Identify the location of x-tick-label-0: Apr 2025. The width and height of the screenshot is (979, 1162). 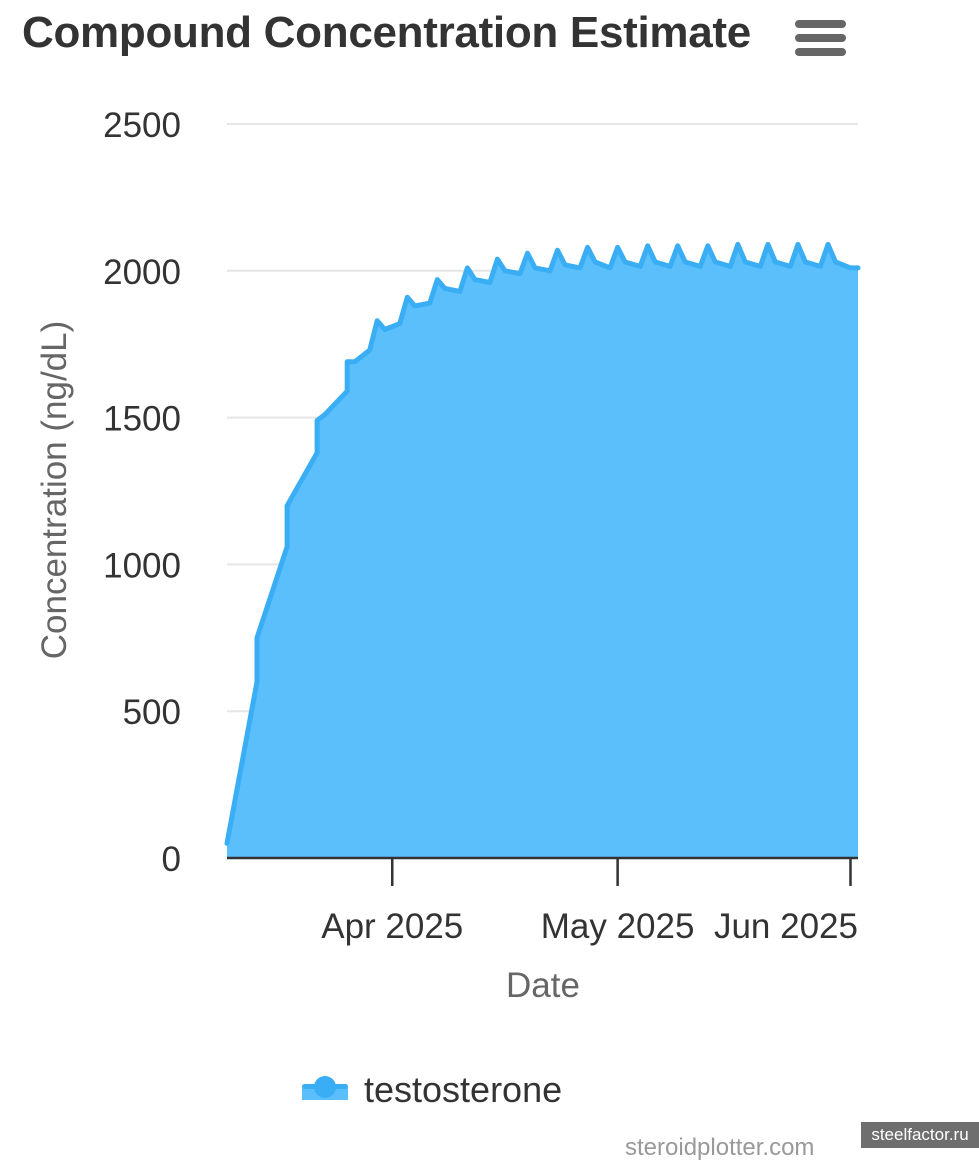
(392, 926).